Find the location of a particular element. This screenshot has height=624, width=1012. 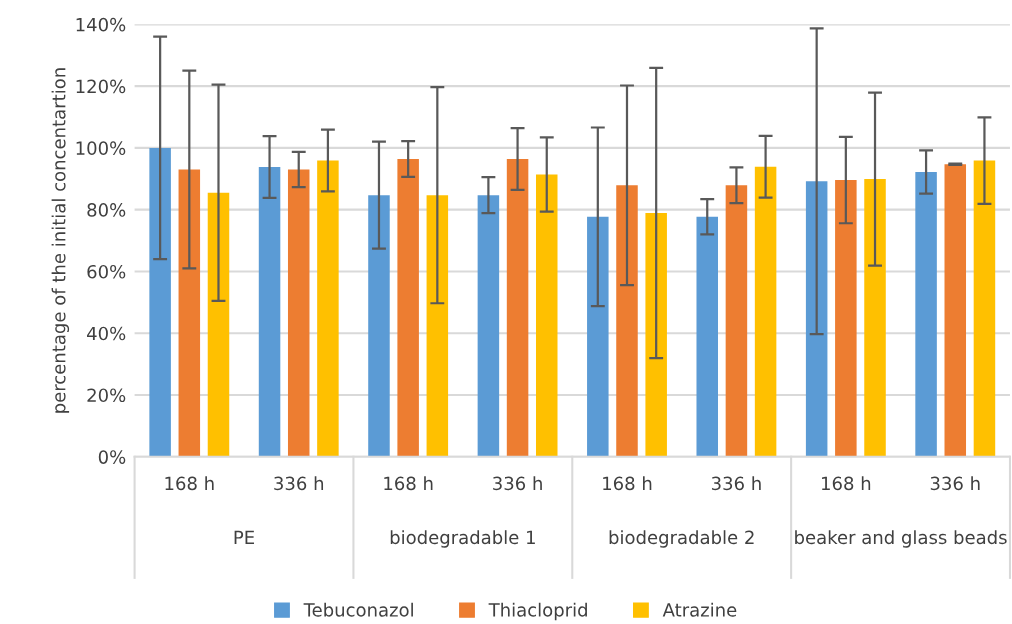

legend-label: Thiacloprid is located at coordinates (537, 611).